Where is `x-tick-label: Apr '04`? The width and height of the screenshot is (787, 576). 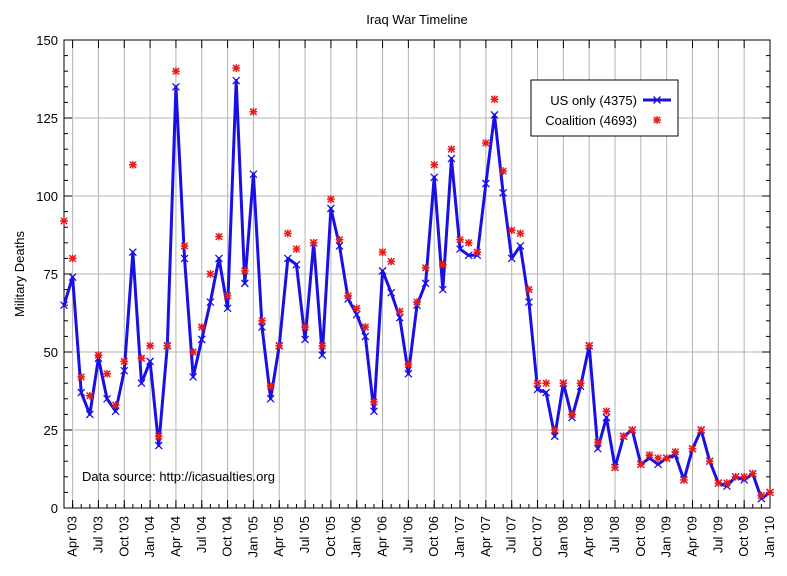 x-tick-label: Apr '04 is located at coordinates (175, 536).